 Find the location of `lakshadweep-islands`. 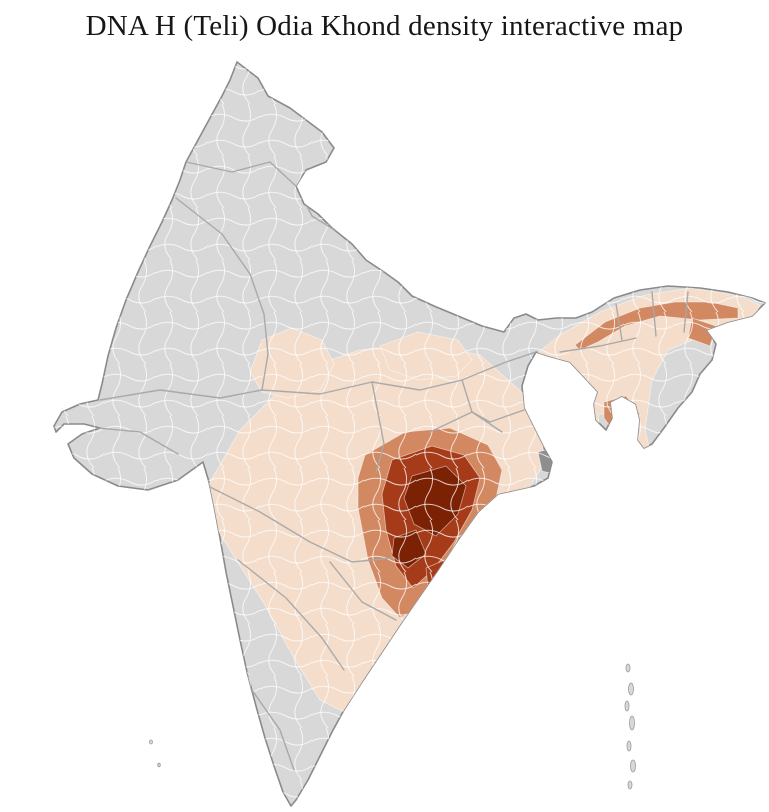

lakshadweep-islands is located at coordinates (155, 753).